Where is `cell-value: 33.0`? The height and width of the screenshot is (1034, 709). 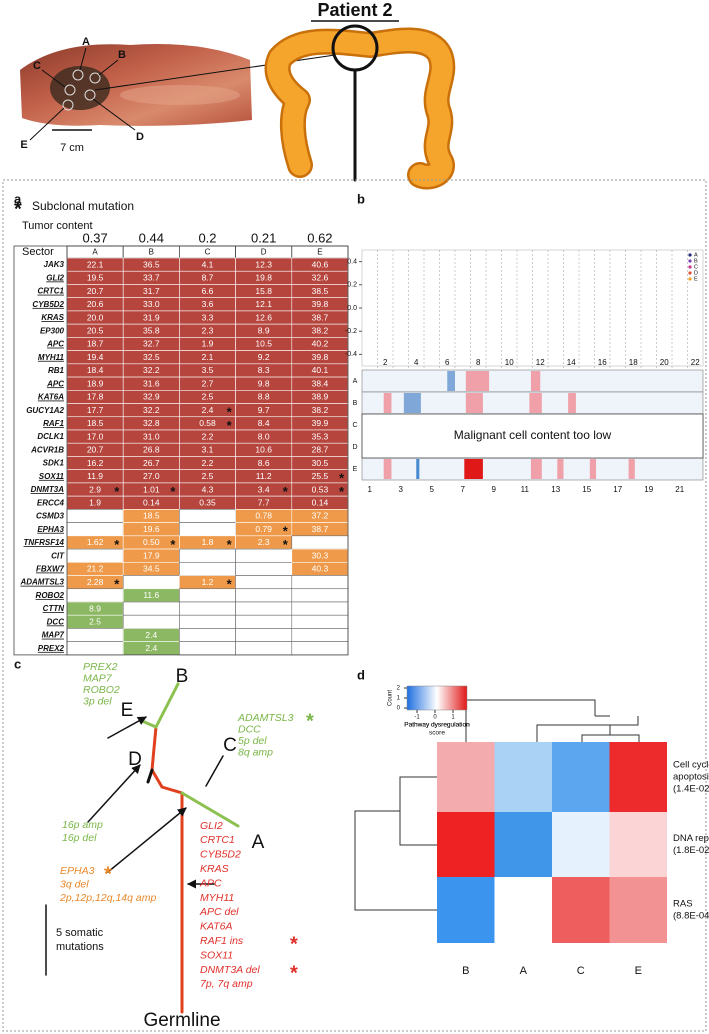
cell-value: 33.0 is located at coordinates (151, 304).